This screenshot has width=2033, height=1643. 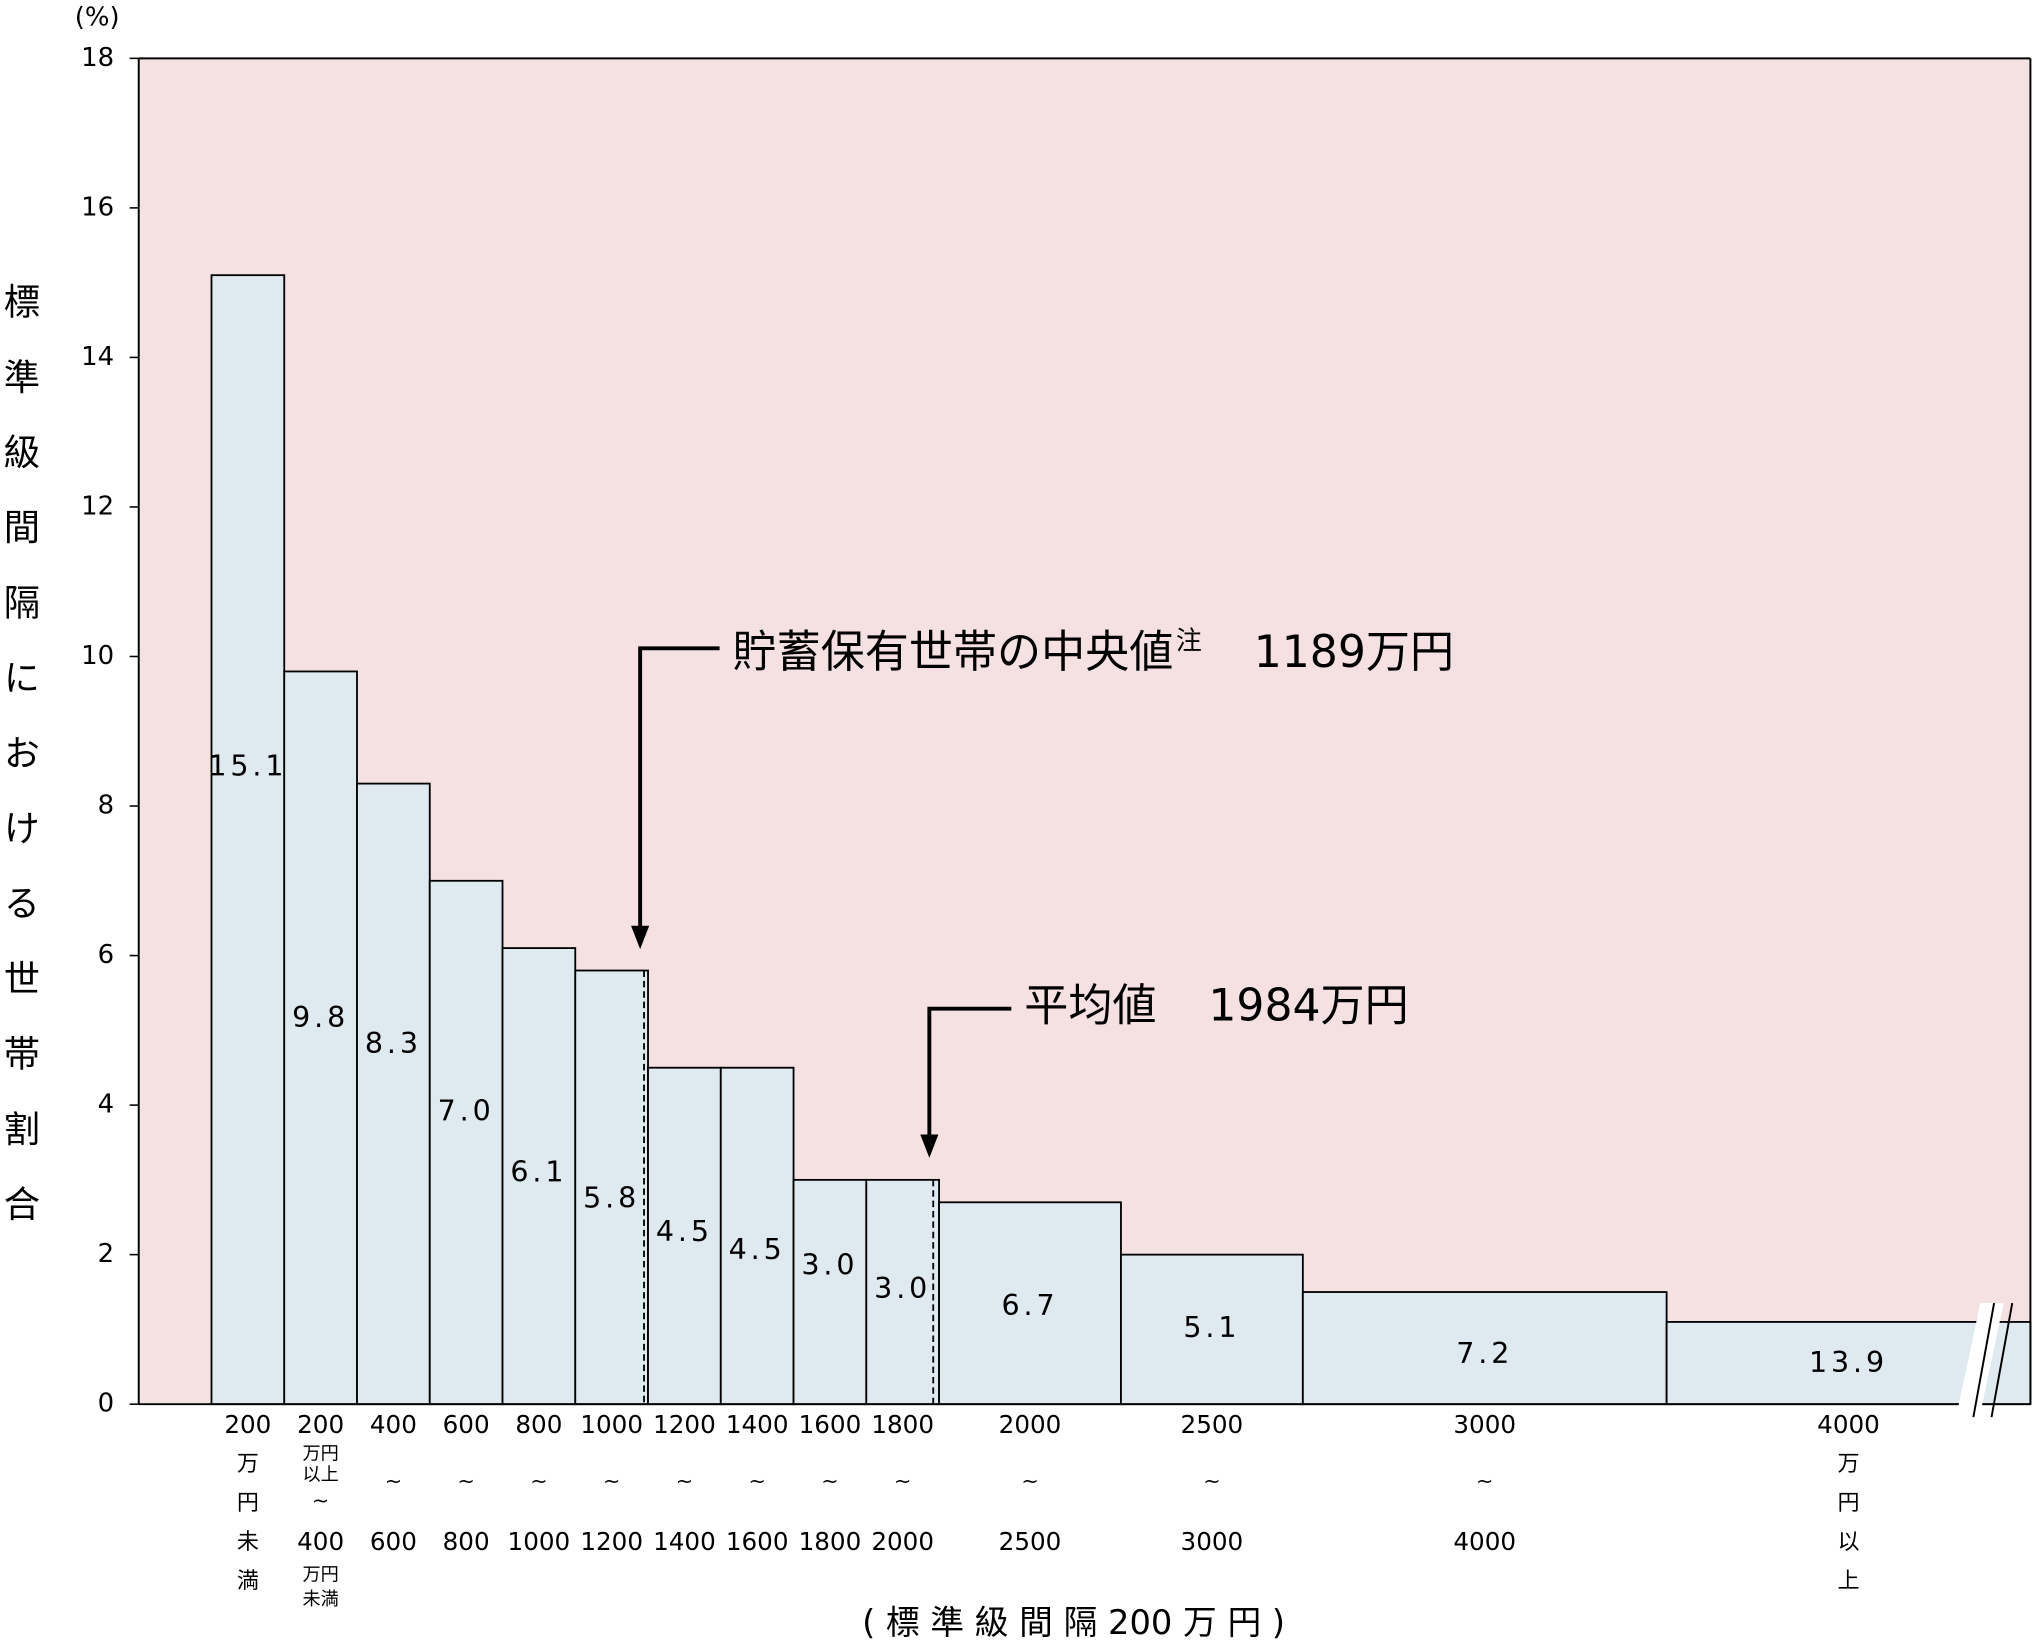 What do you see at coordinates (97, 58) in the screenshot?
I see `y-tick-label: 18` at bounding box center [97, 58].